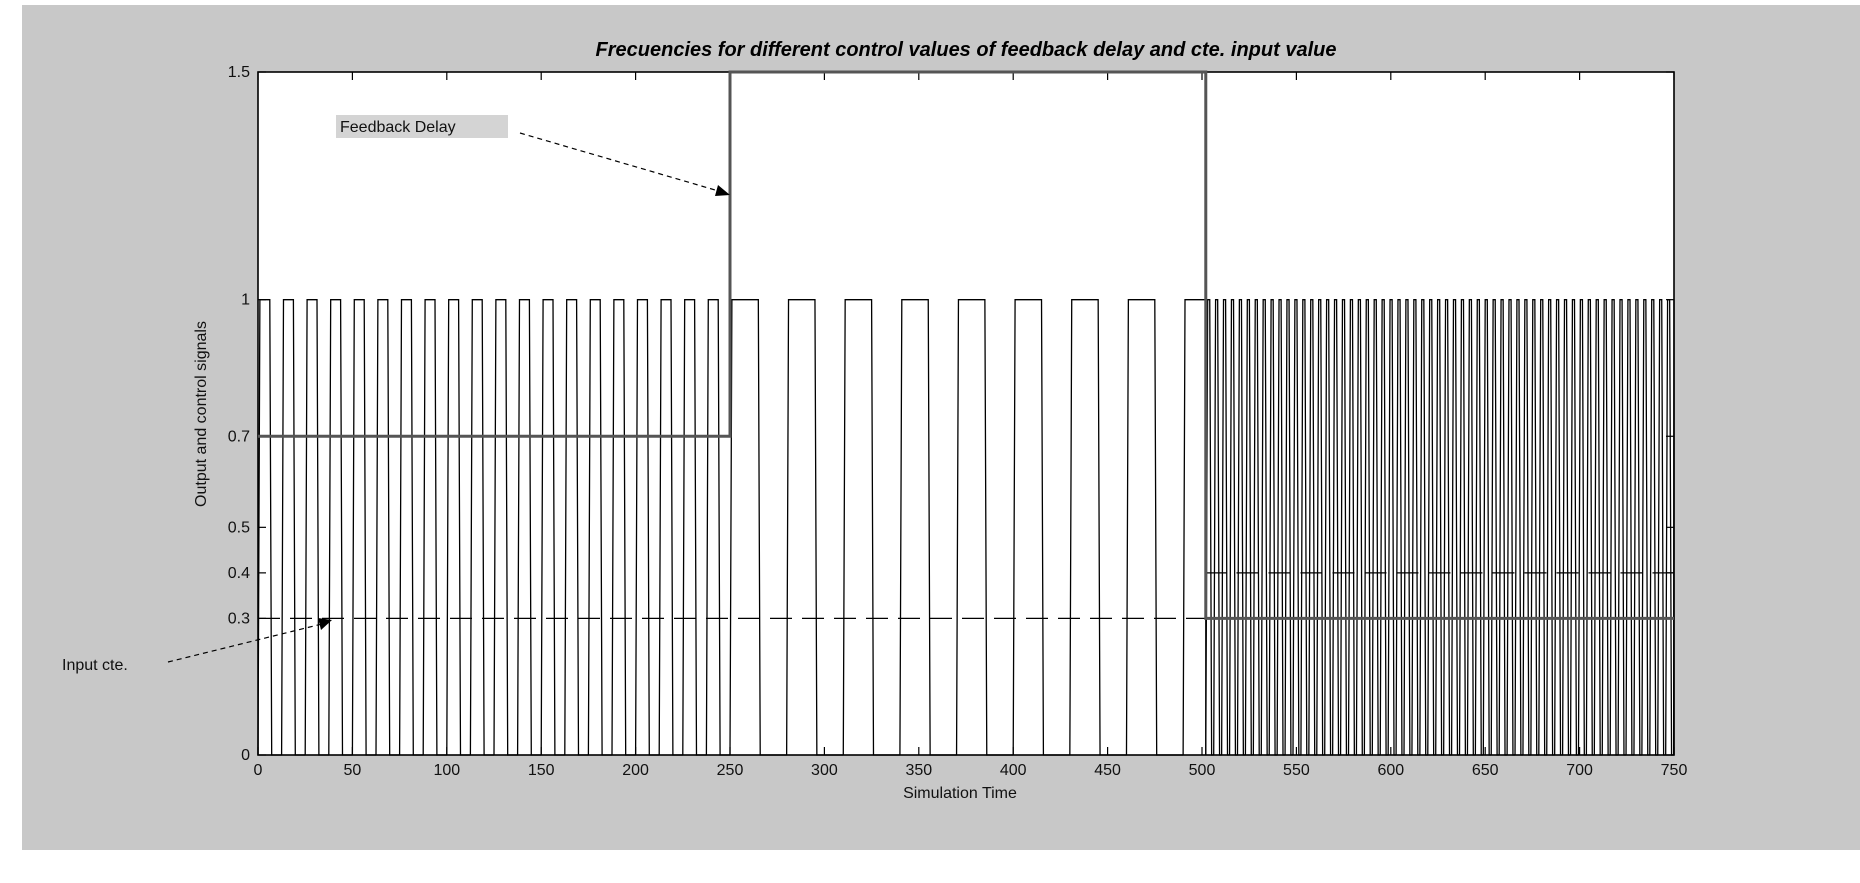 The image size is (1860, 883). I want to click on x-tick-label-12: 600, so click(1390, 770).